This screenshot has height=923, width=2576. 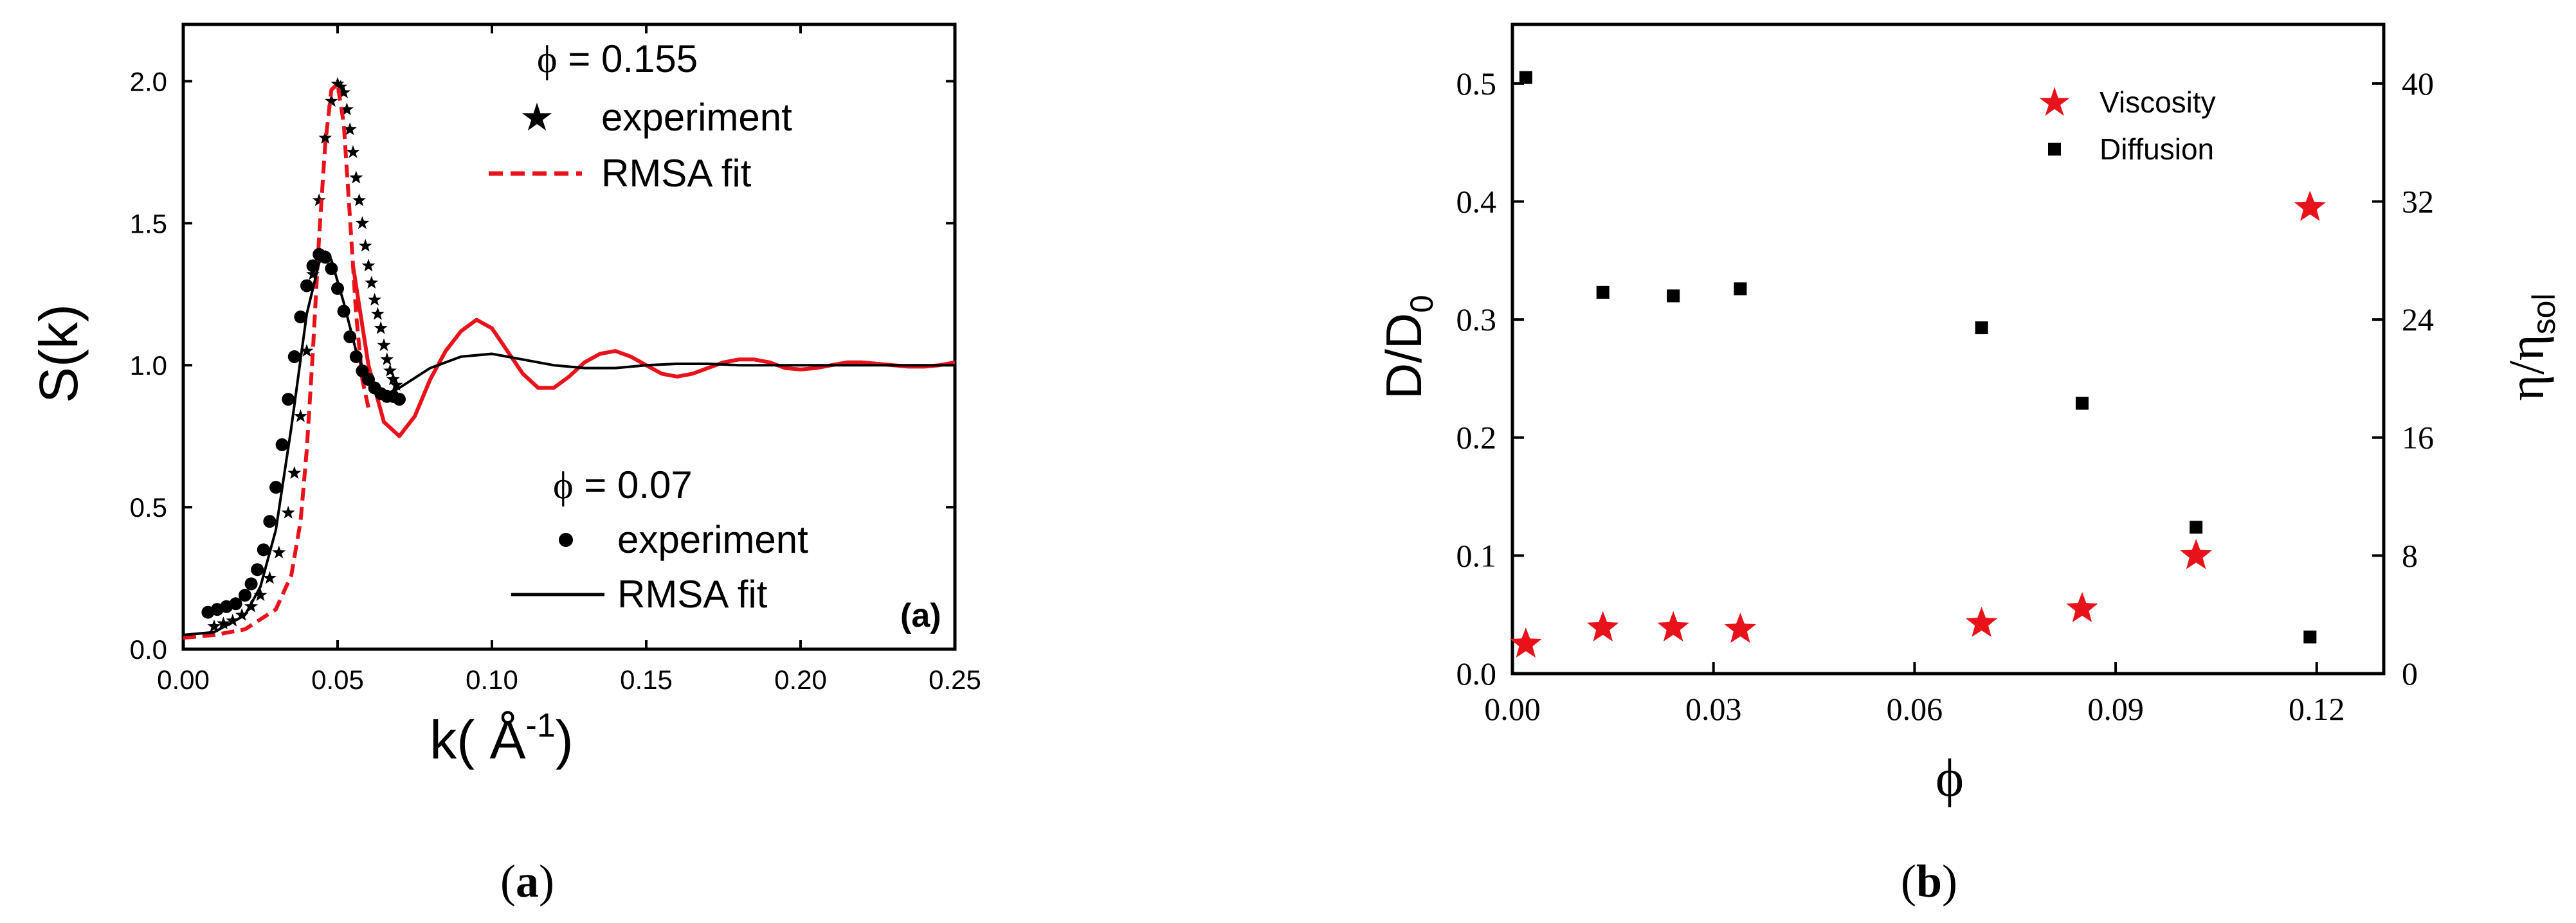 I want to click on legend-viscosity-label: Viscosity, so click(x=2158, y=102).